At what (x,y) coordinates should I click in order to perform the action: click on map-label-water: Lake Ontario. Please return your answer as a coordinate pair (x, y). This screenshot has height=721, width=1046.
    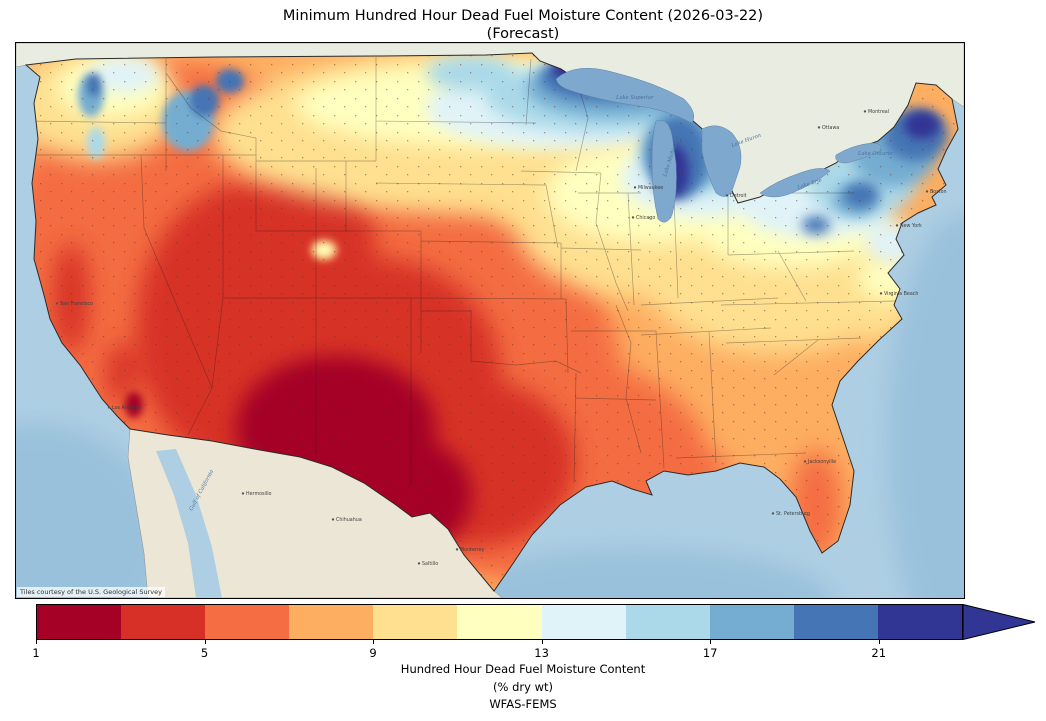
    Looking at the image, I should click on (874, 154).